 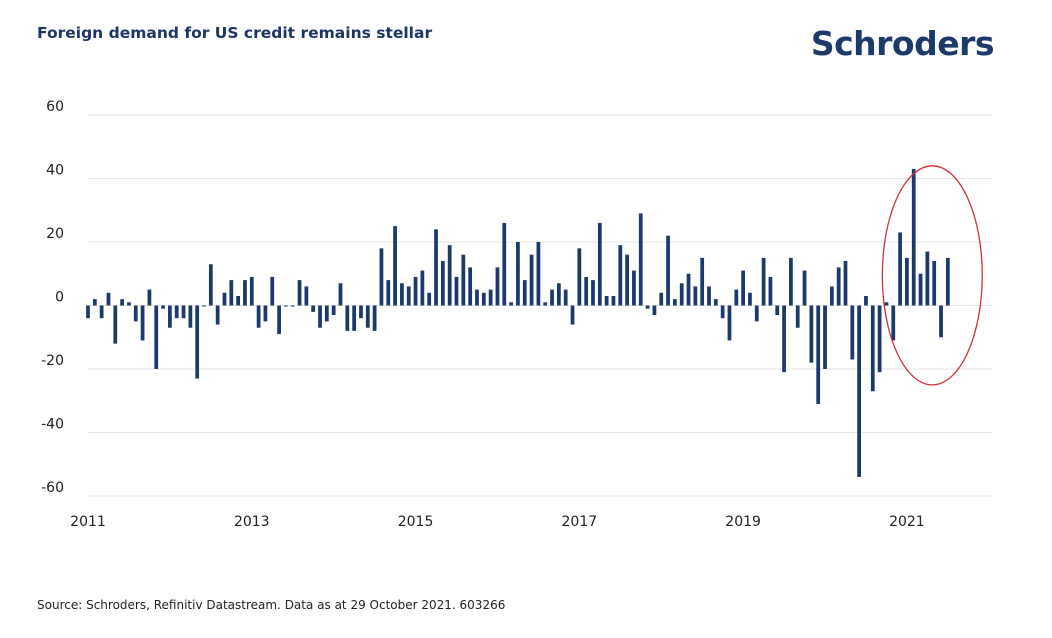 What do you see at coordinates (88, 522) in the screenshot?
I see `x-tick-label: 2011` at bounding box center [88, 522].